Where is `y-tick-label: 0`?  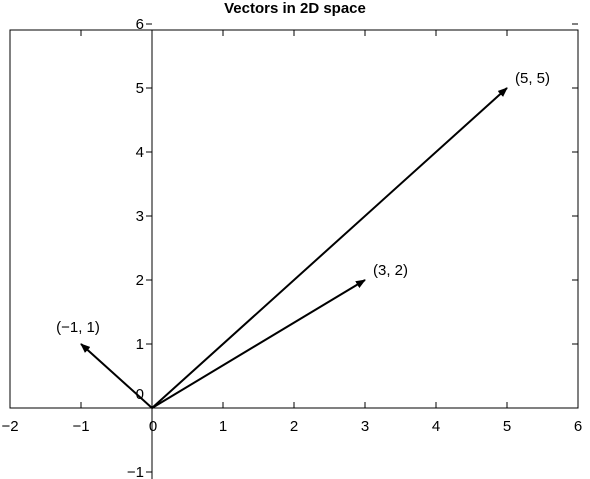
y-tick-label: 0 is located at coordinates (140, 394).